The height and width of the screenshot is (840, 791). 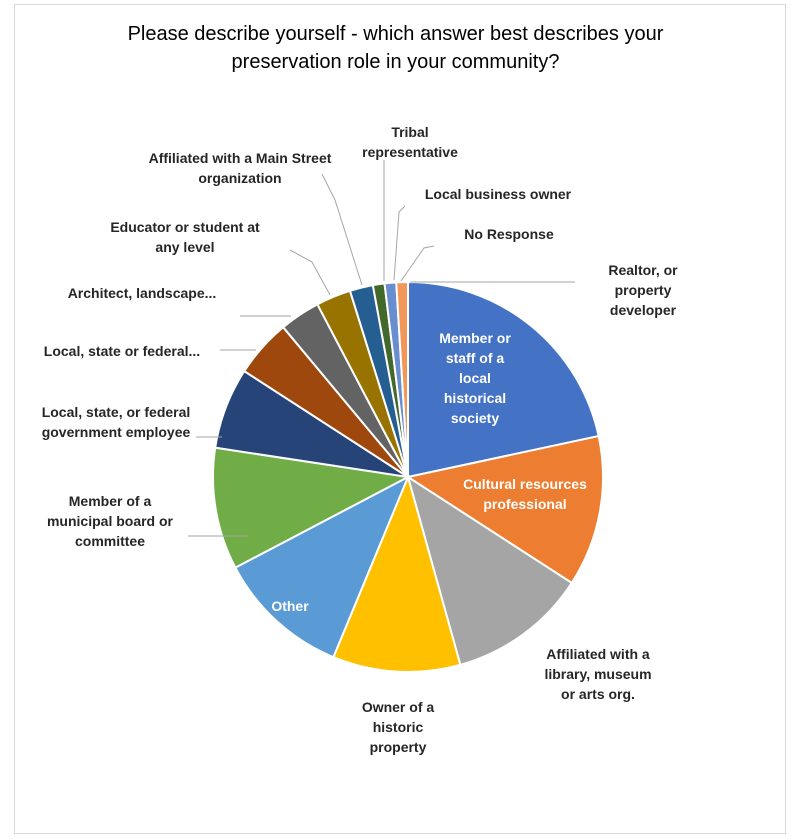 I want to click on slice-label-10: Educator or student at any level, so click(x=185, y=237).